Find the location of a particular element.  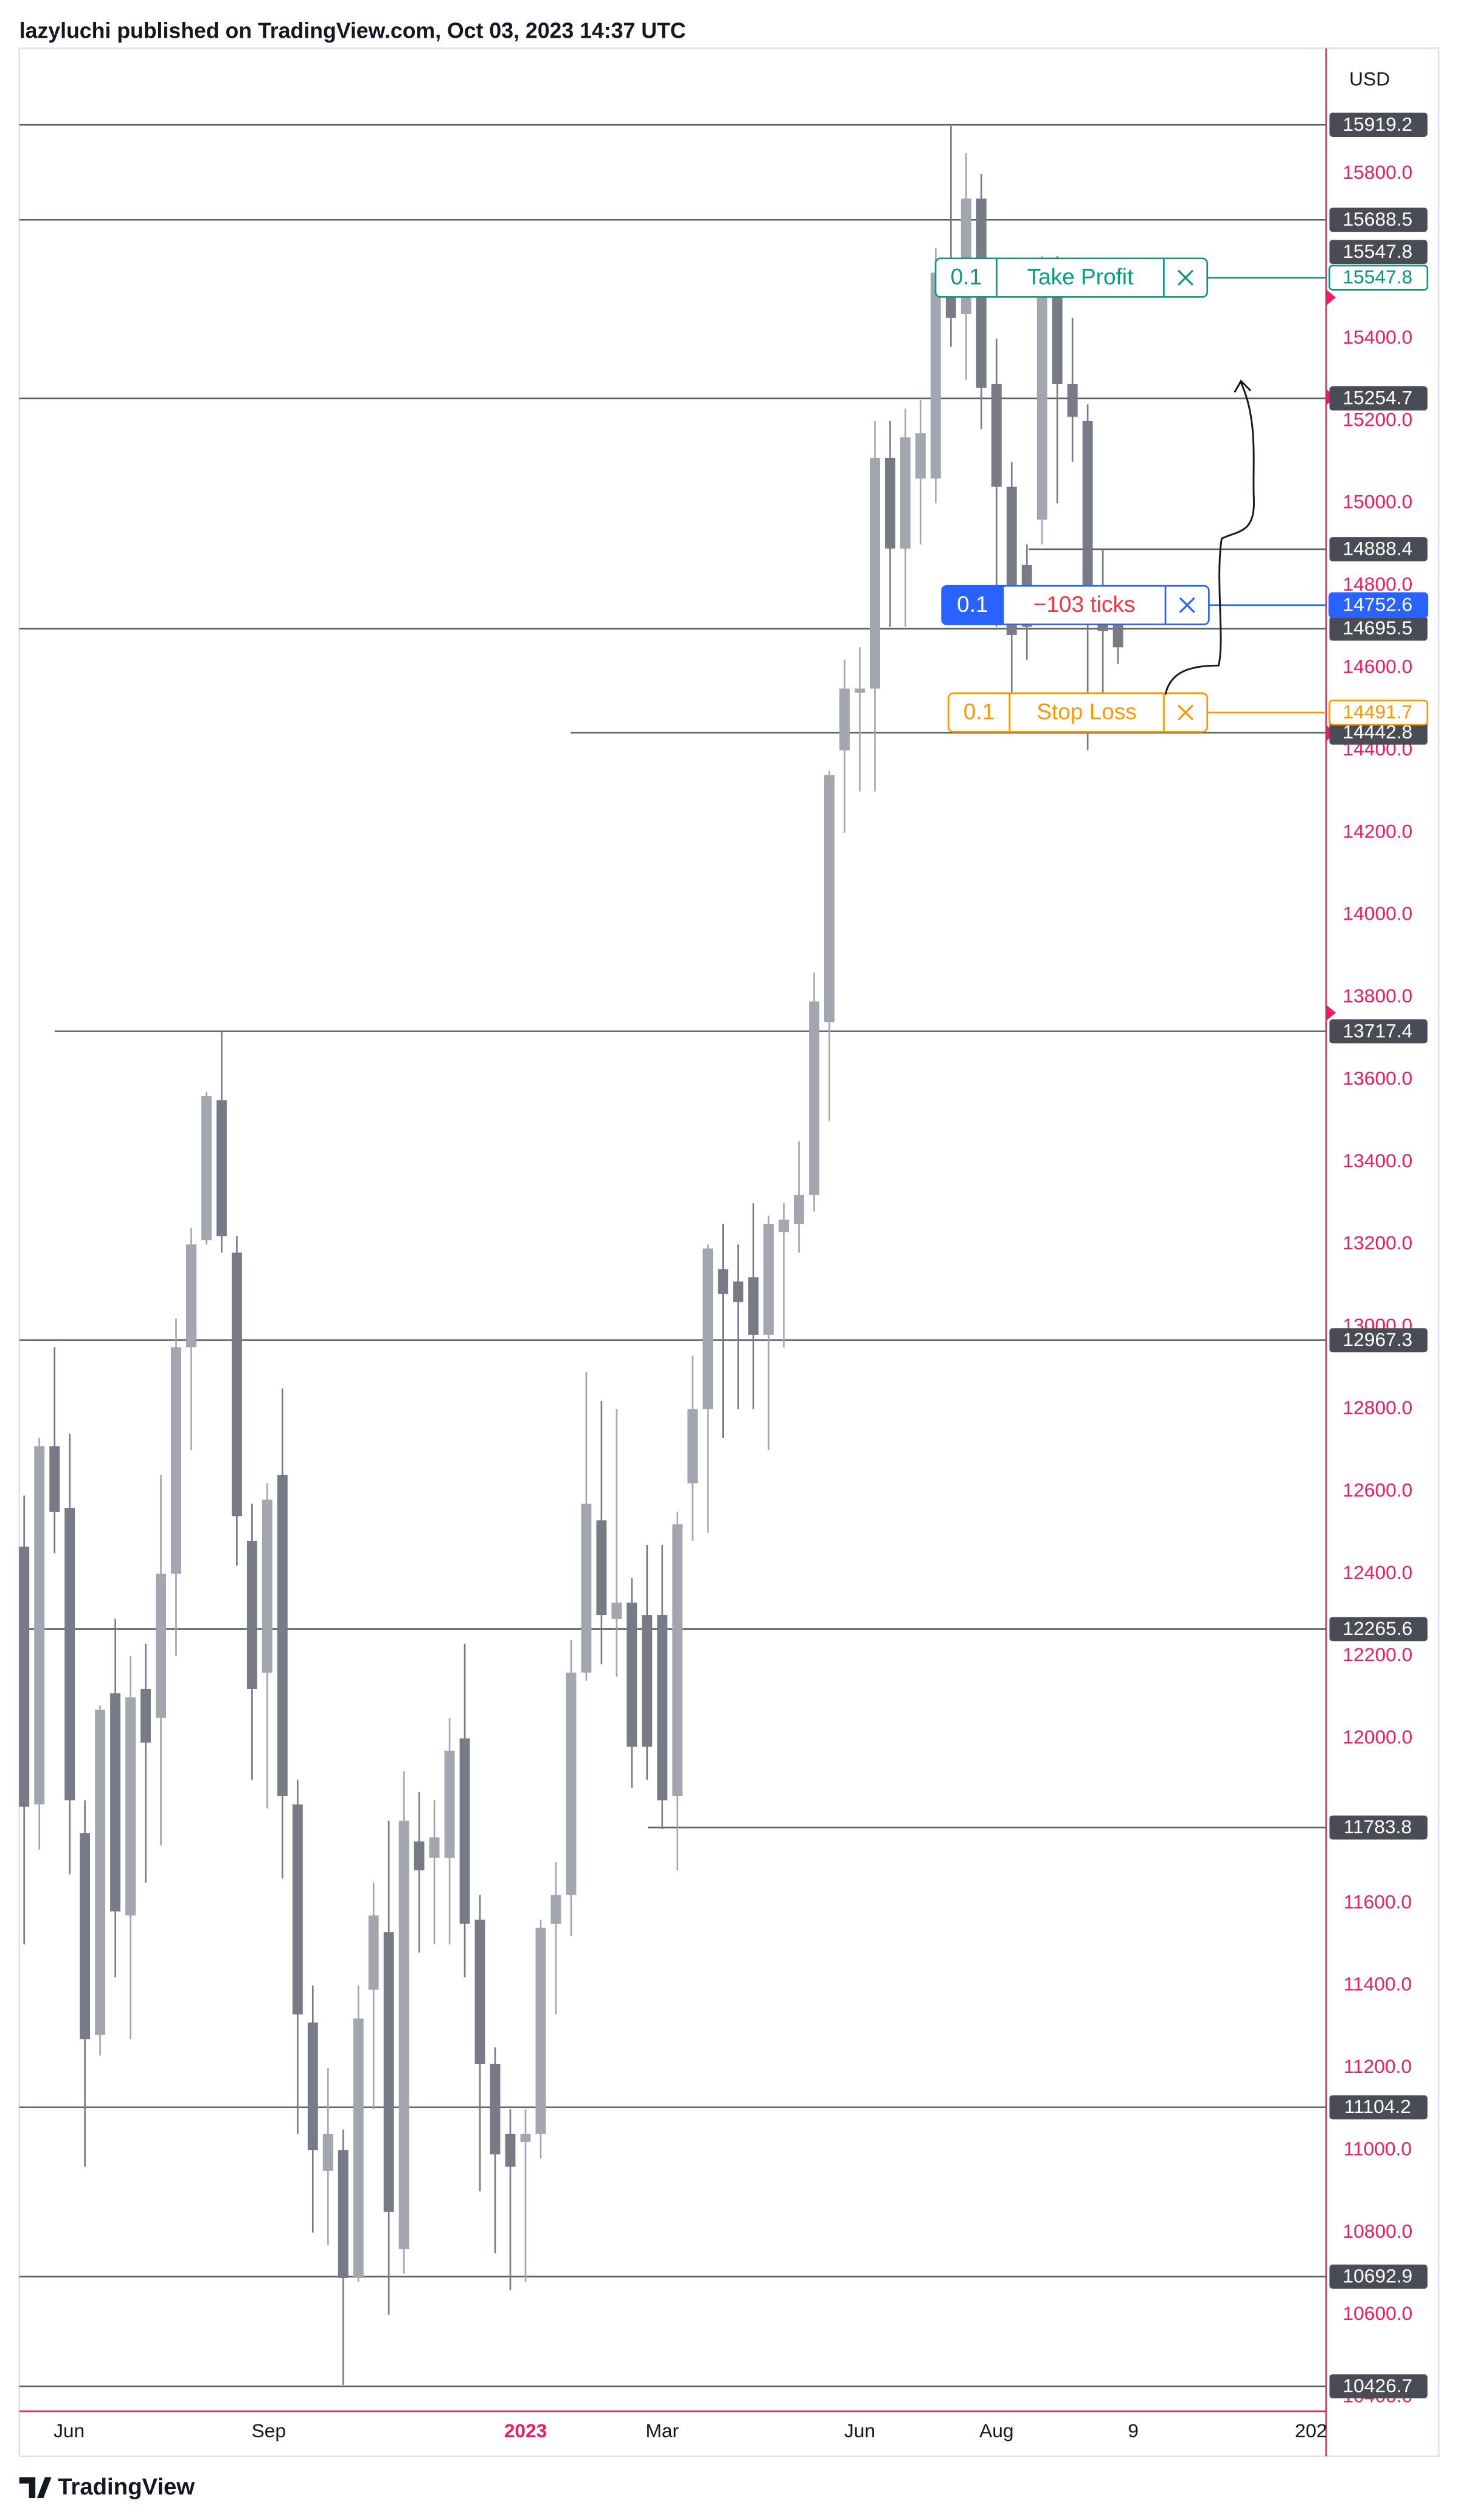

brand: TradingView is located at coordinates (107, 2487).